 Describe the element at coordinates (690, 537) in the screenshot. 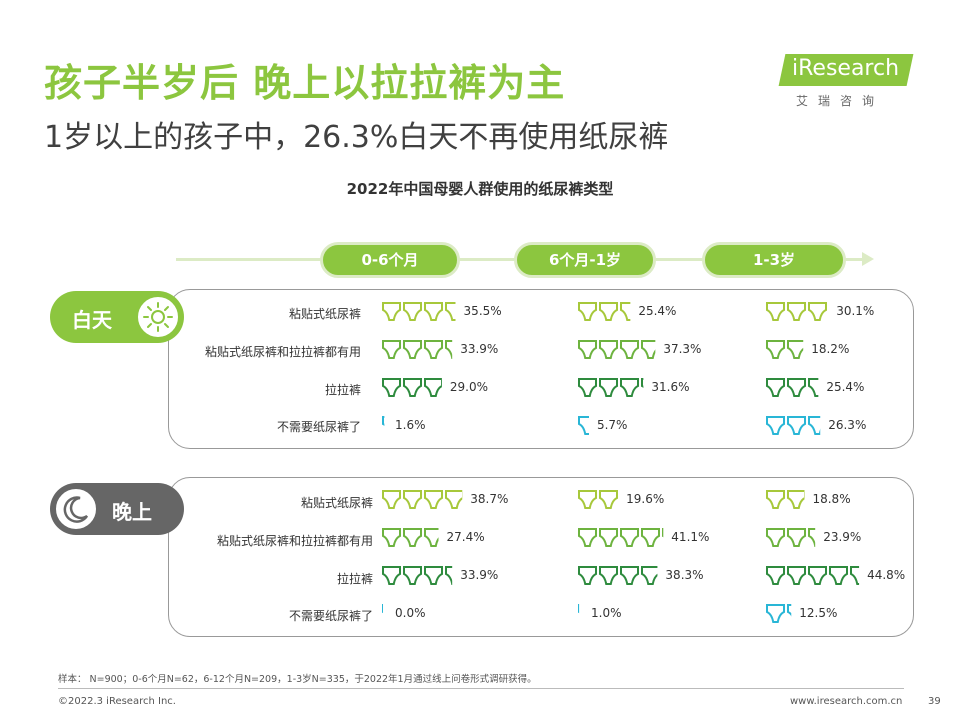

I see `value-label-night-col1-row1: 41.1%` at that location.